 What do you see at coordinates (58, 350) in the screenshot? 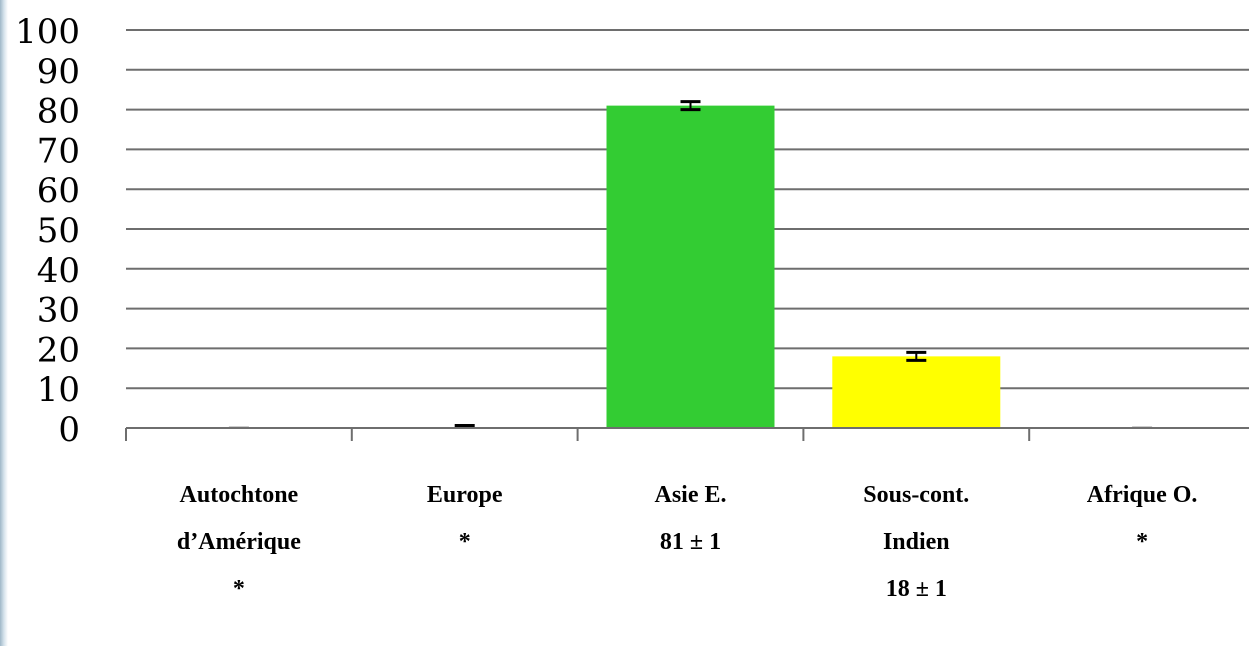
I see `y-tick-label: 20` at bounding box center [58, 350].